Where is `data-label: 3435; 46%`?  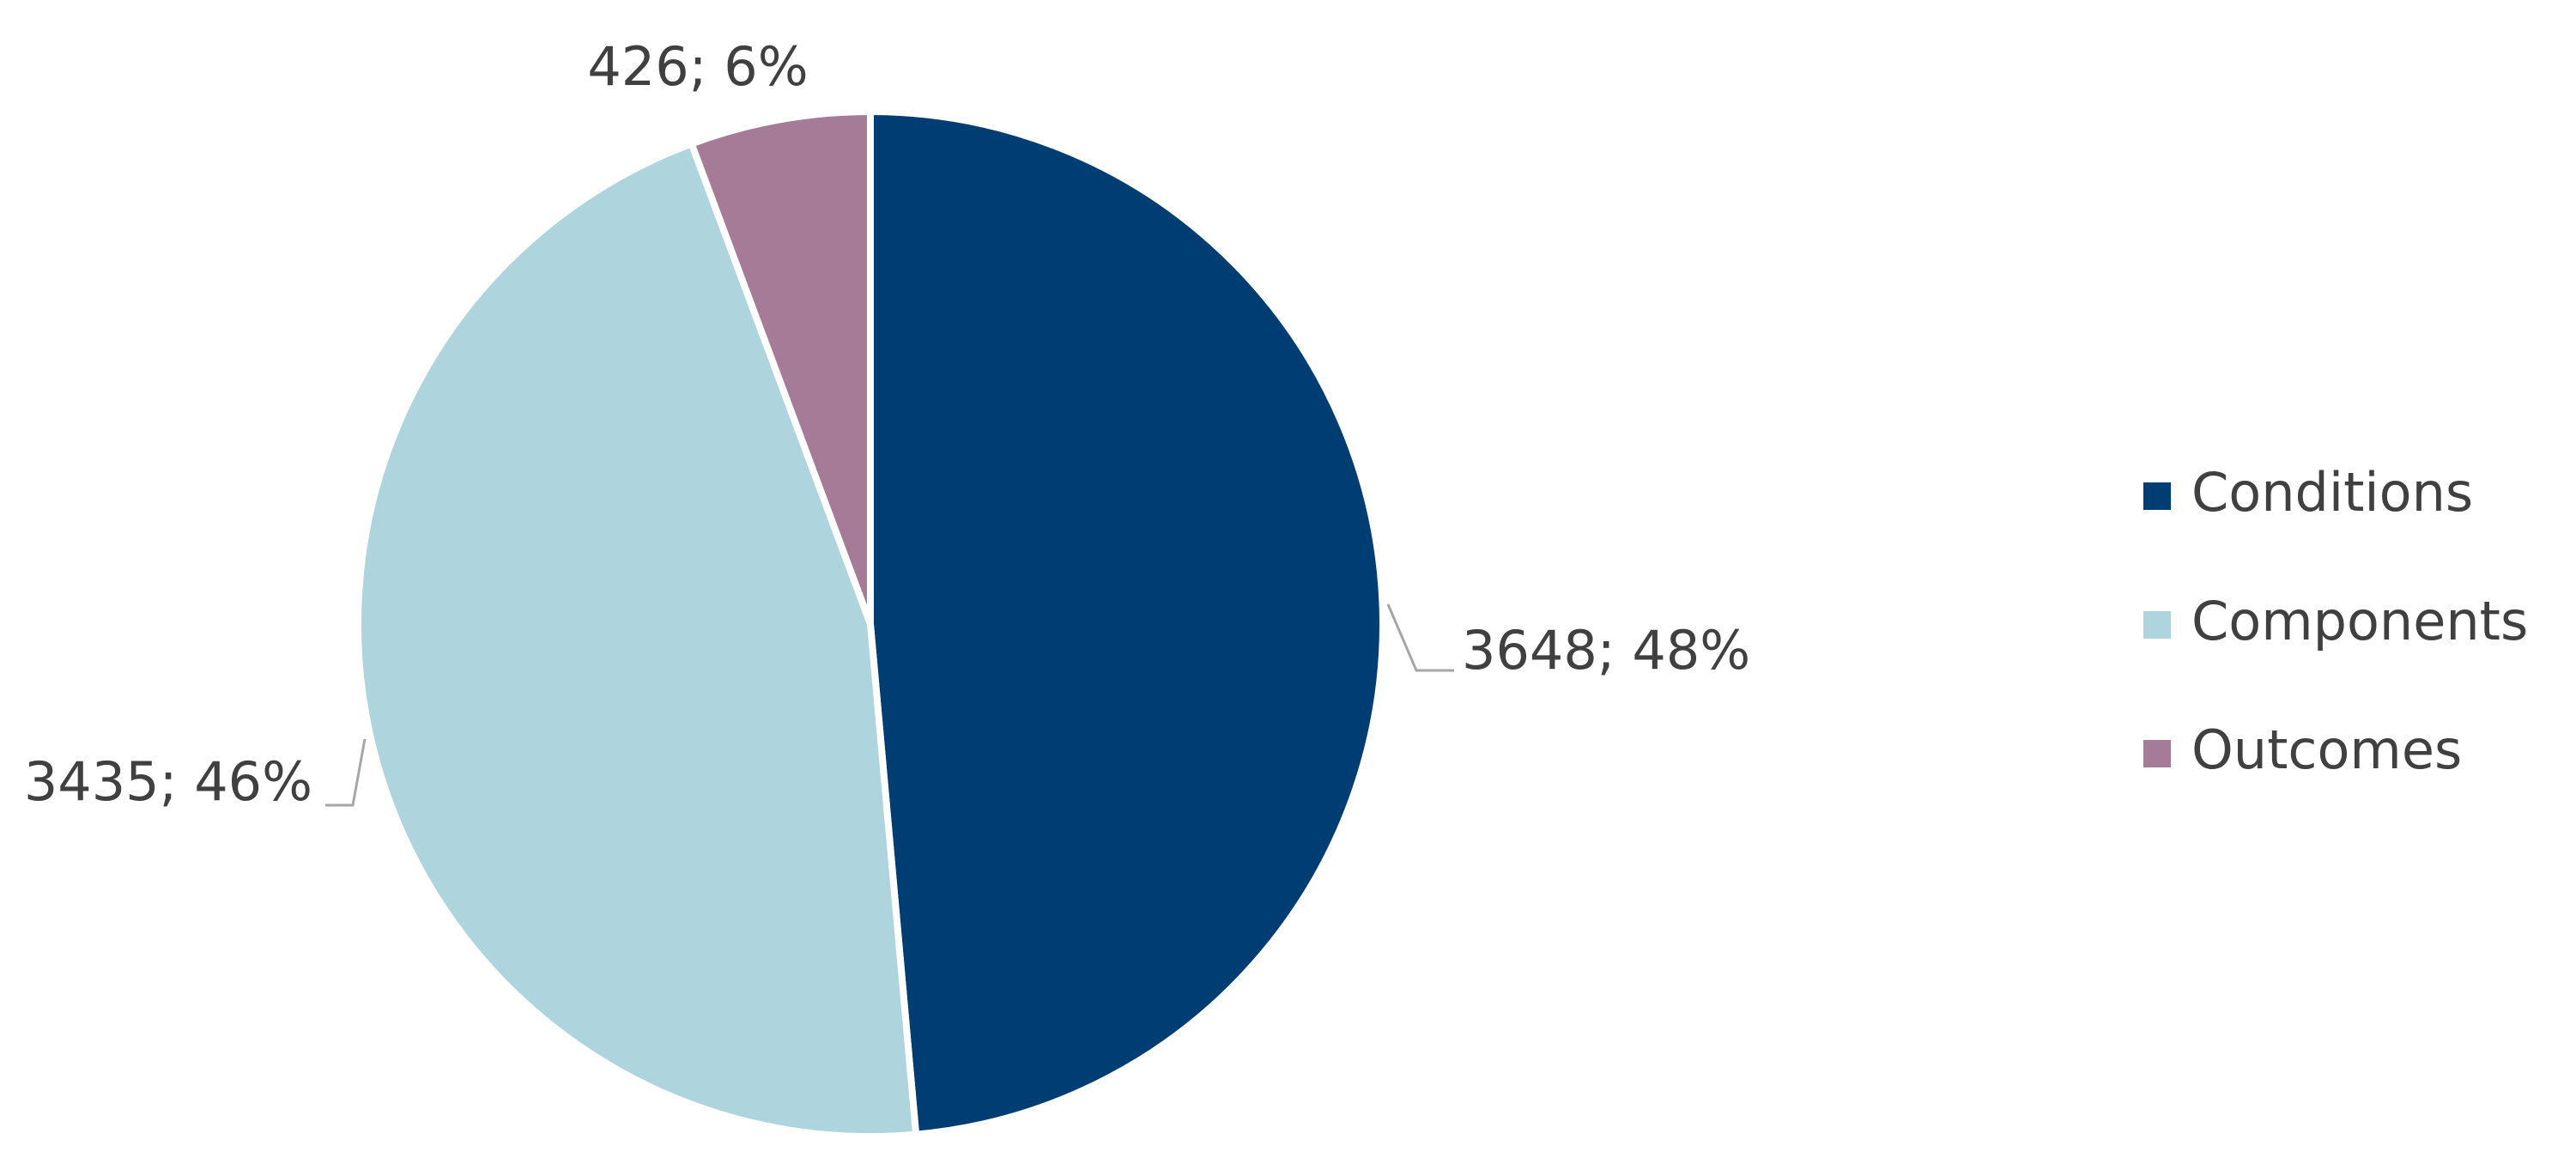 data-label: 3435; 46% is located at coordinates (168, 782).